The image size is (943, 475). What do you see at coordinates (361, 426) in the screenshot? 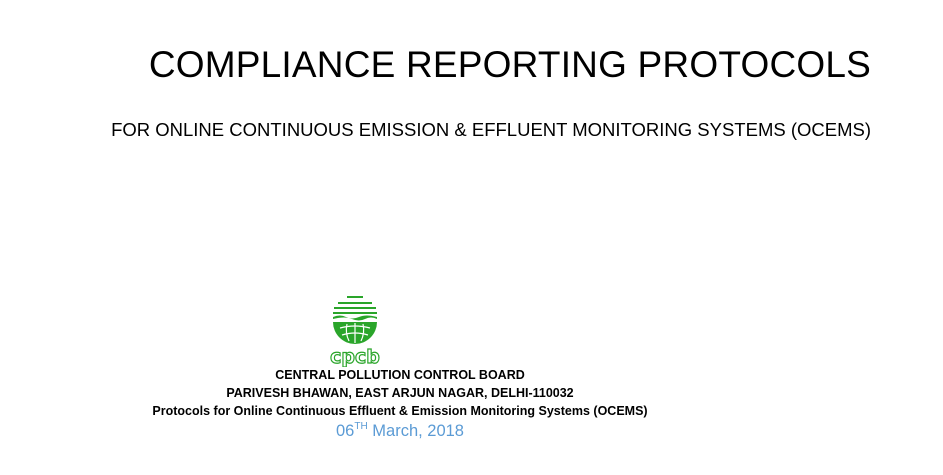
I see `date-suffix: TH` at bounding box center [361, 426].